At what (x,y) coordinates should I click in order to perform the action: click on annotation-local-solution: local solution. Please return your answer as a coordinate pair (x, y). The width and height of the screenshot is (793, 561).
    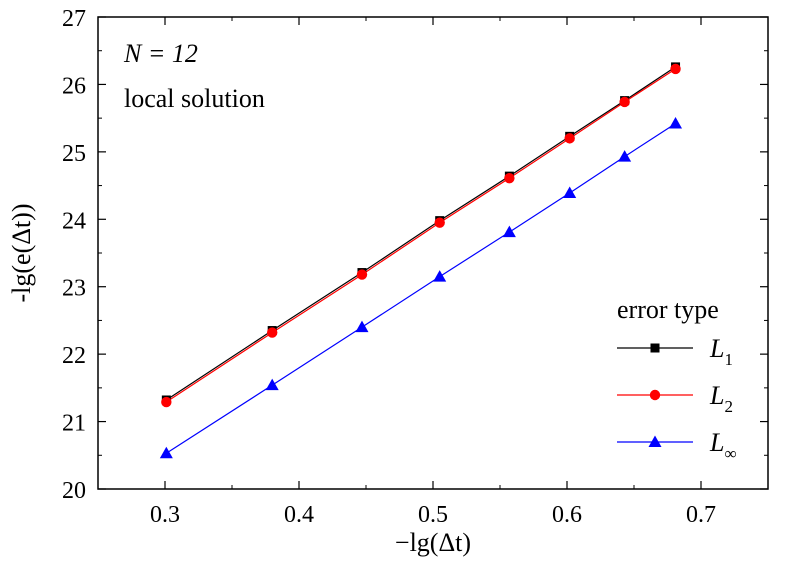
    Looking at the image, I should click on (194, 98).